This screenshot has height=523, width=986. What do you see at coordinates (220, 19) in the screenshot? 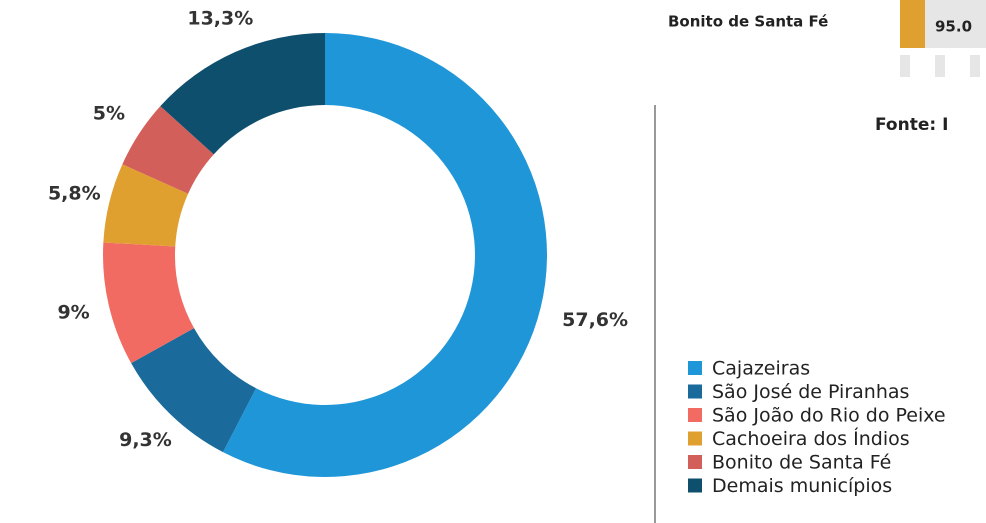
I see `data-label: 13,3%` at bounding box center [220, 19].